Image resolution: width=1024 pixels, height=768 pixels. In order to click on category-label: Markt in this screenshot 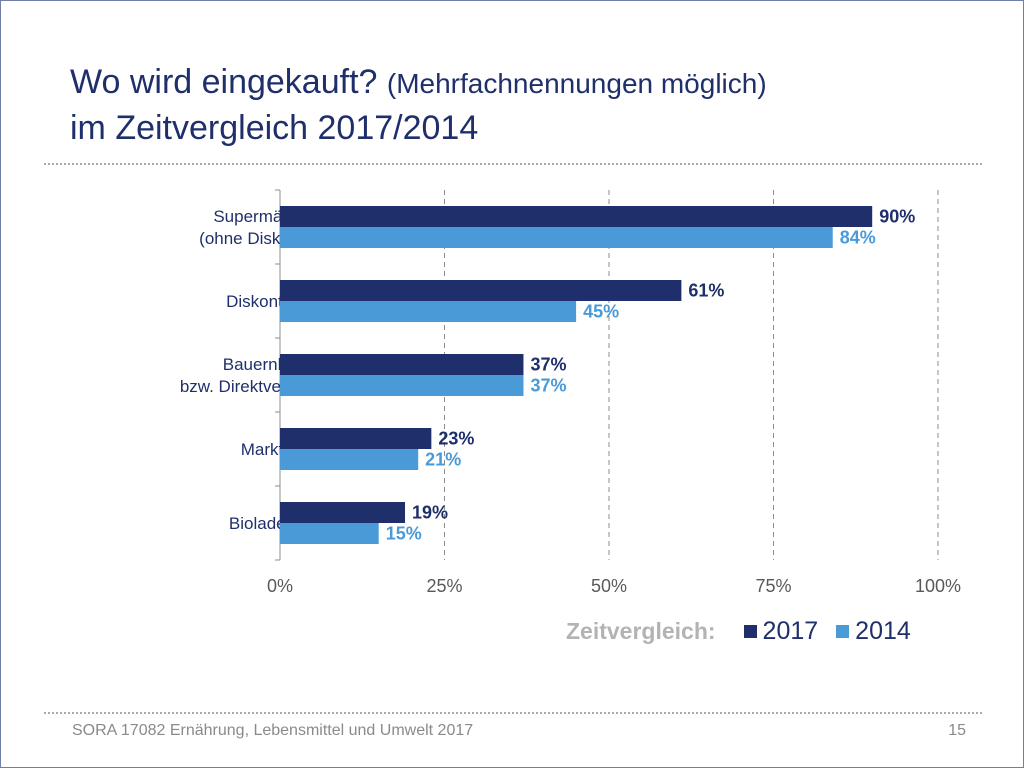, I will do `click(262, 449)`.